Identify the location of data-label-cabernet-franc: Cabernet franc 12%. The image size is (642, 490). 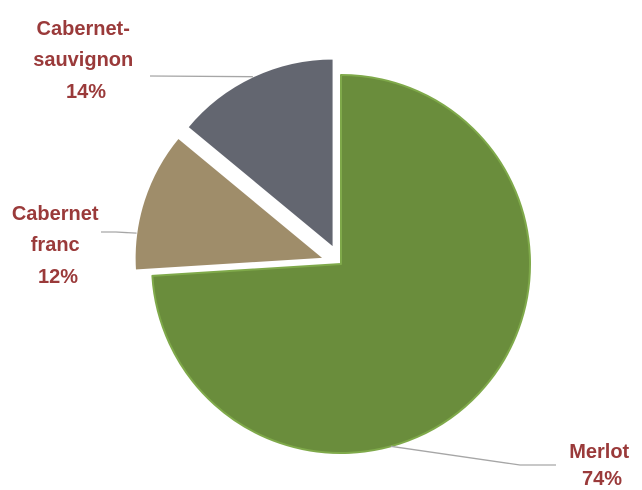
(58, 245).